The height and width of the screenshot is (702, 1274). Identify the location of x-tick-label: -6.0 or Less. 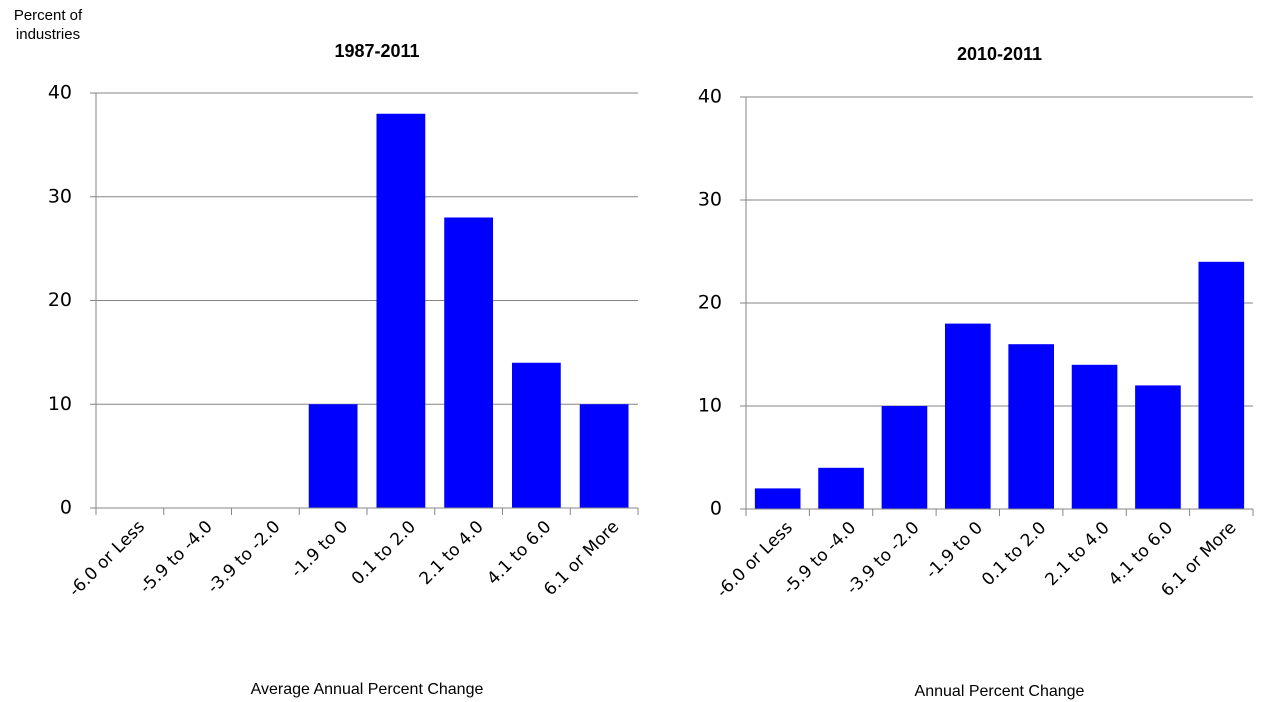
(107, 559).